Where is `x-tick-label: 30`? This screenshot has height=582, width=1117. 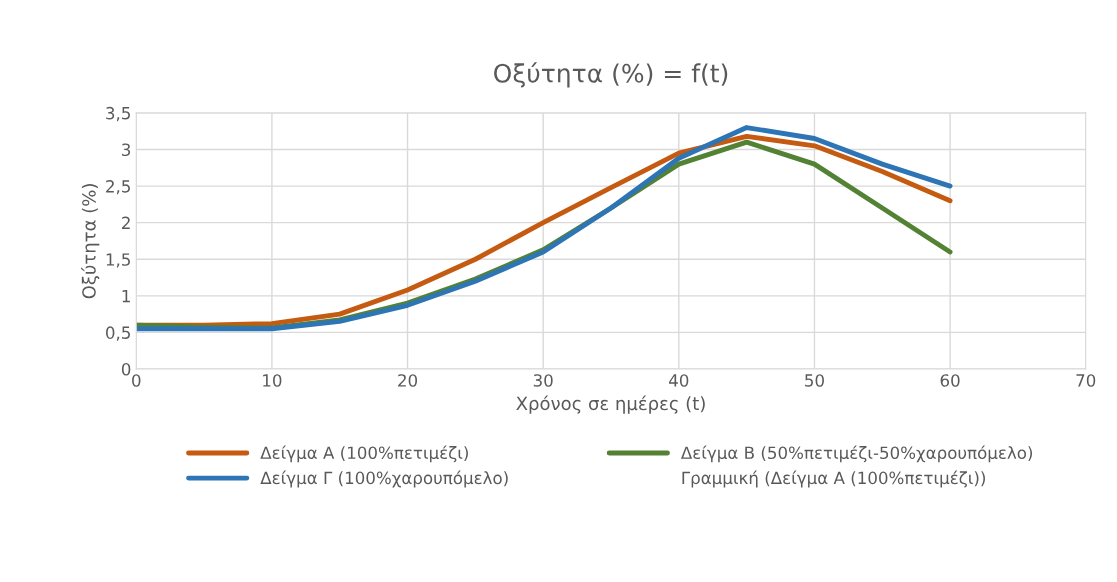 x-tick-label: 30 is located at coordinates (543, 380).